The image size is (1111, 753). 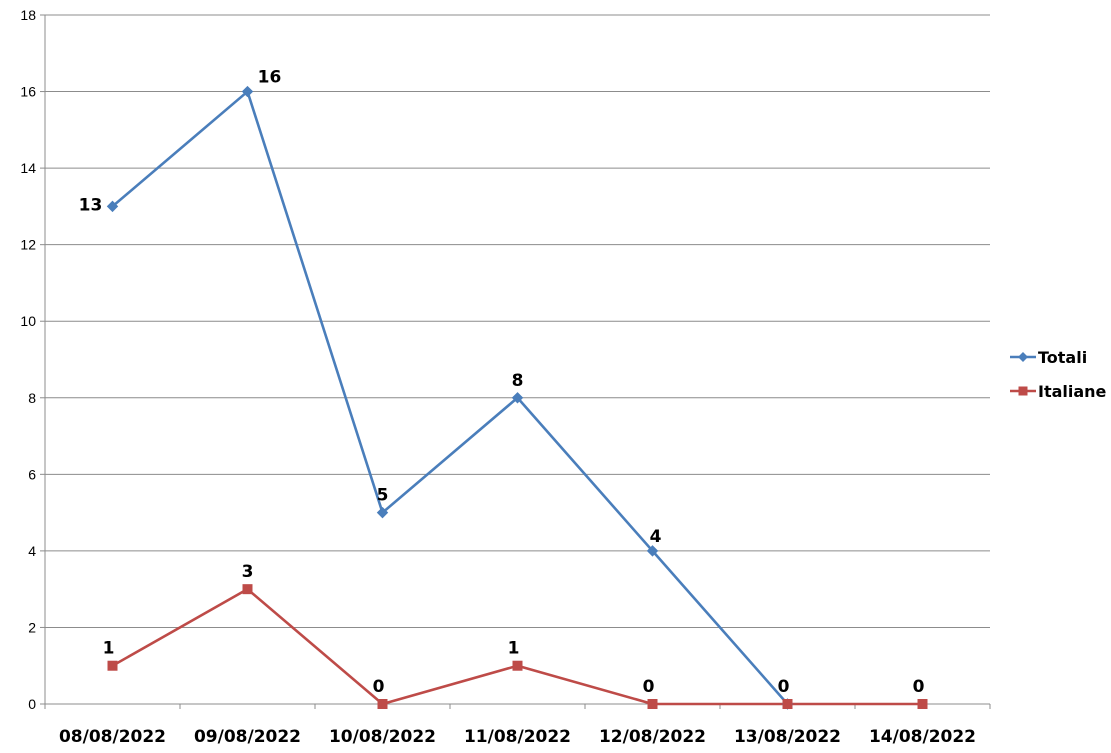 What do you see at coordinates (28, 168) in the screenshot?
I see `y-tick-label: 14` at bounding box center [28, 168].